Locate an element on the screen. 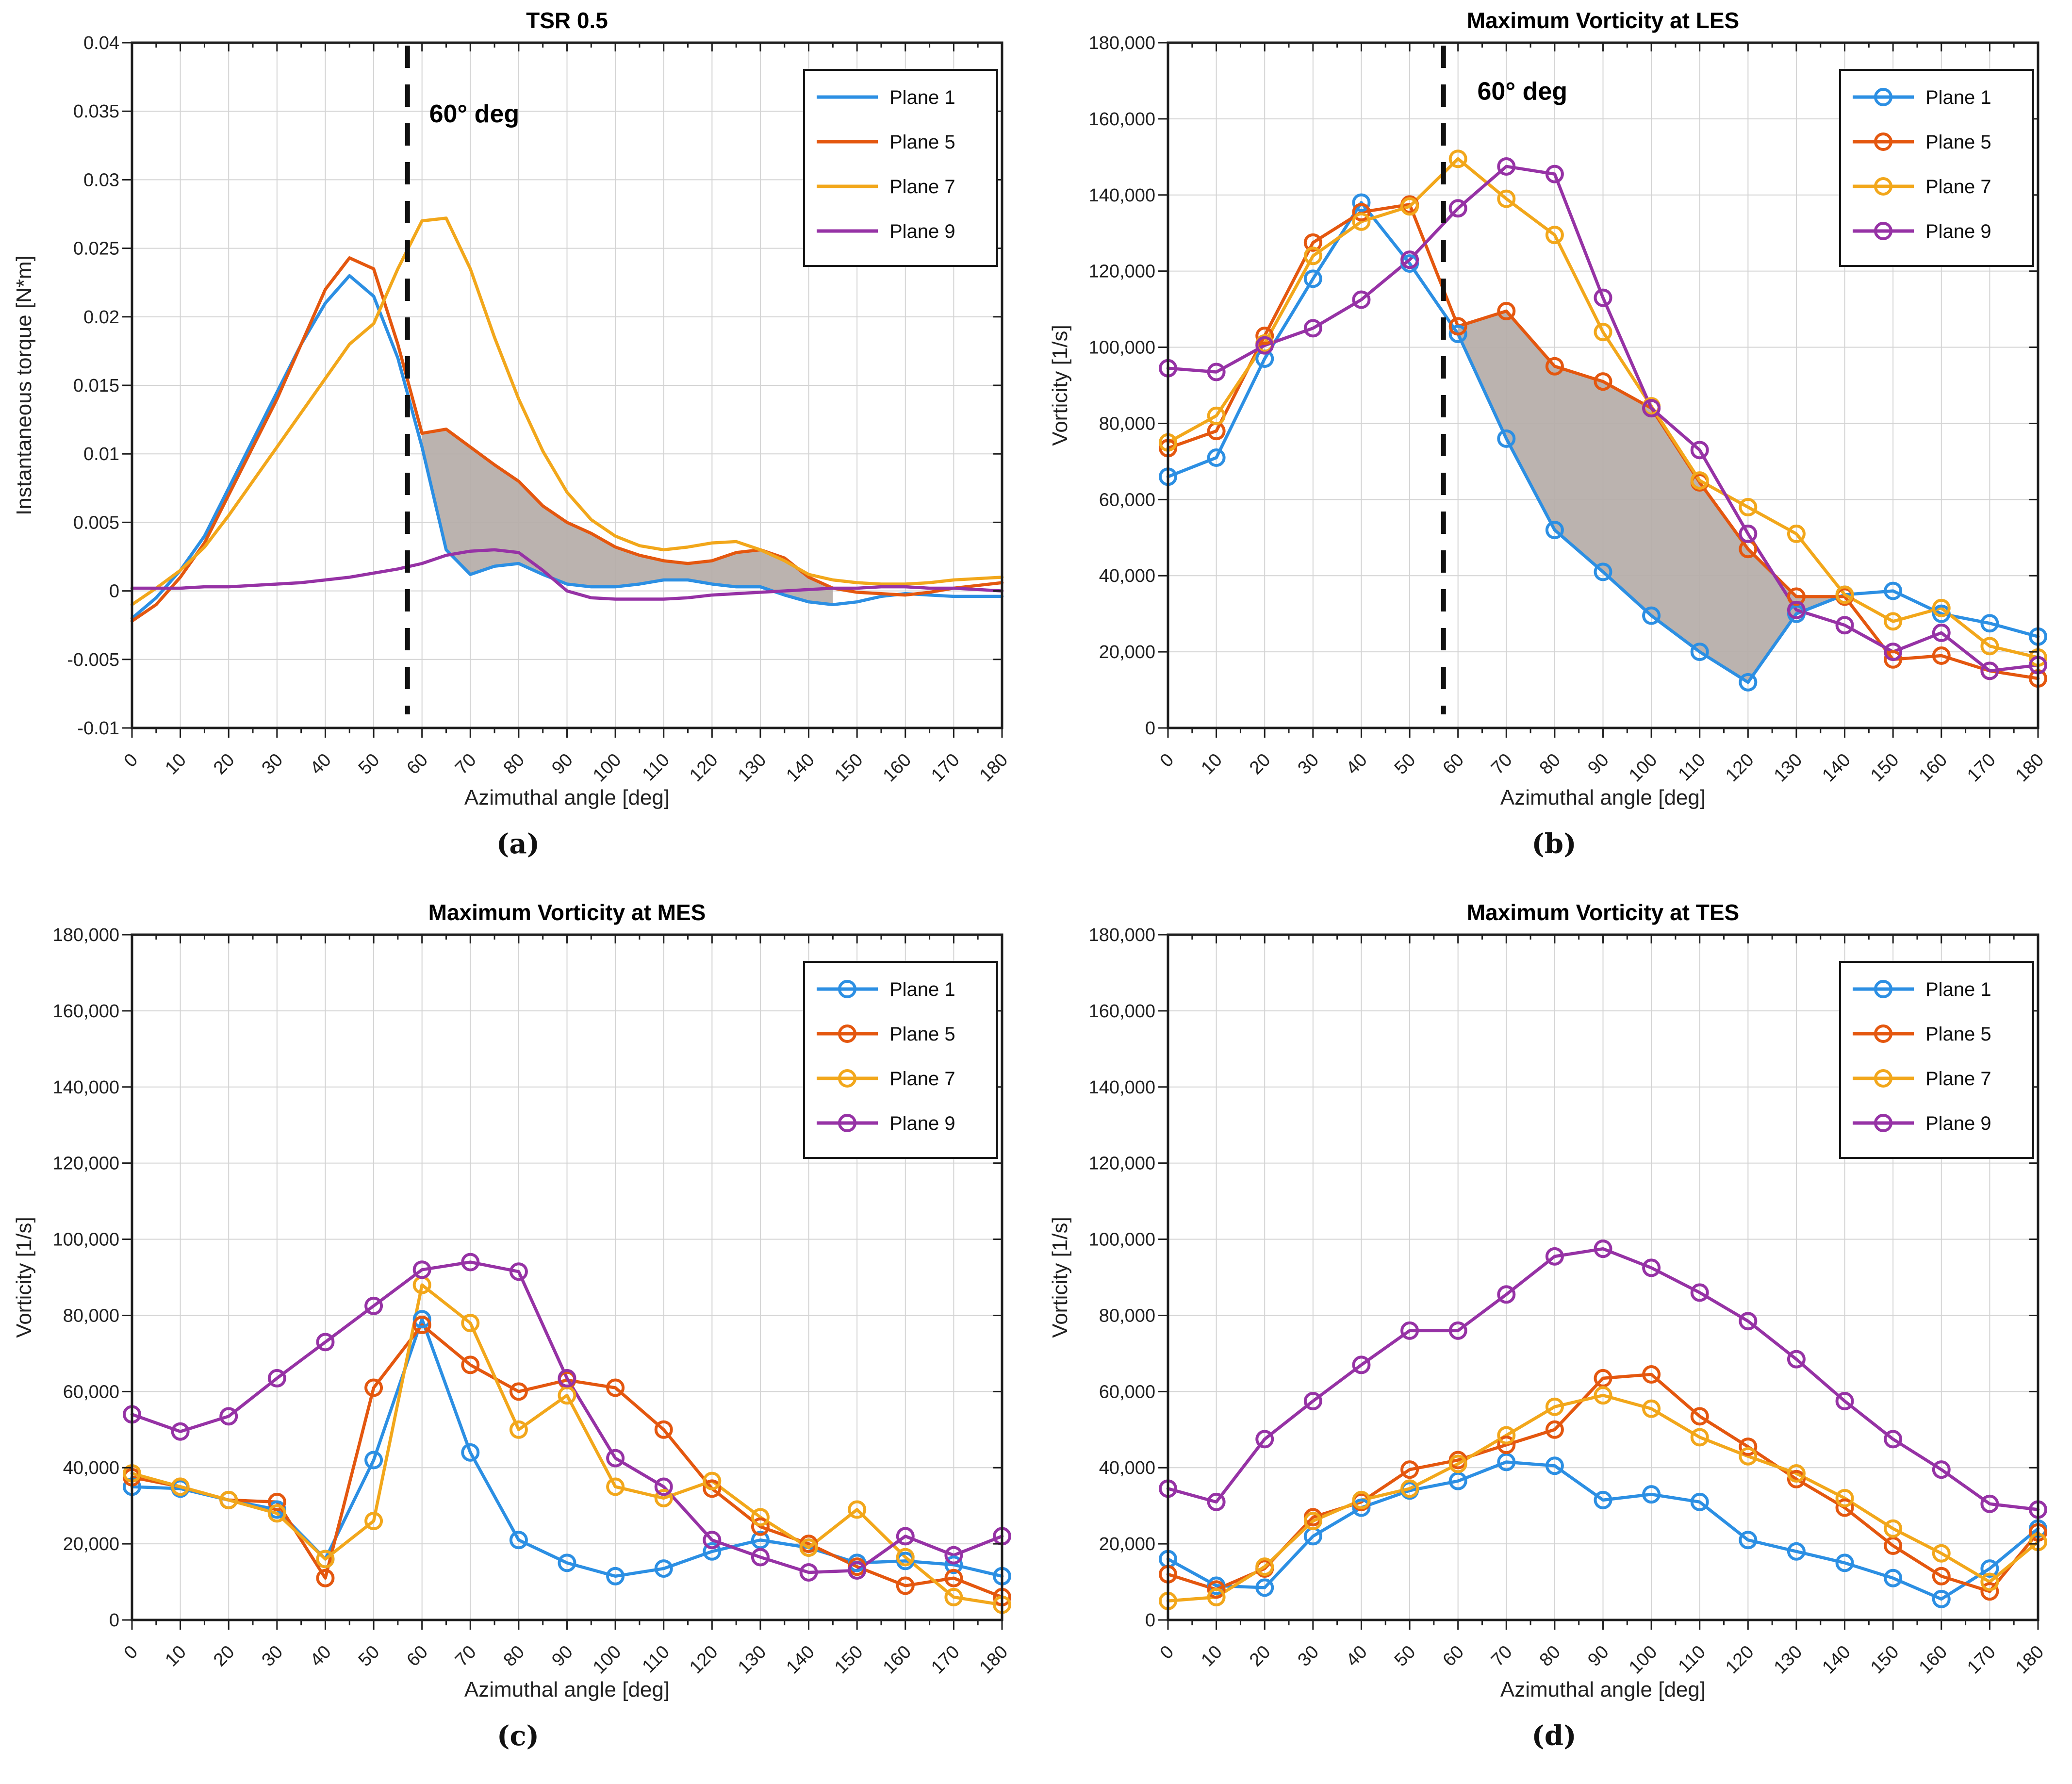 The width and height of the screenshot is (2072, 1784). series-plane-7-markers is located at coordinates (1603, 408).